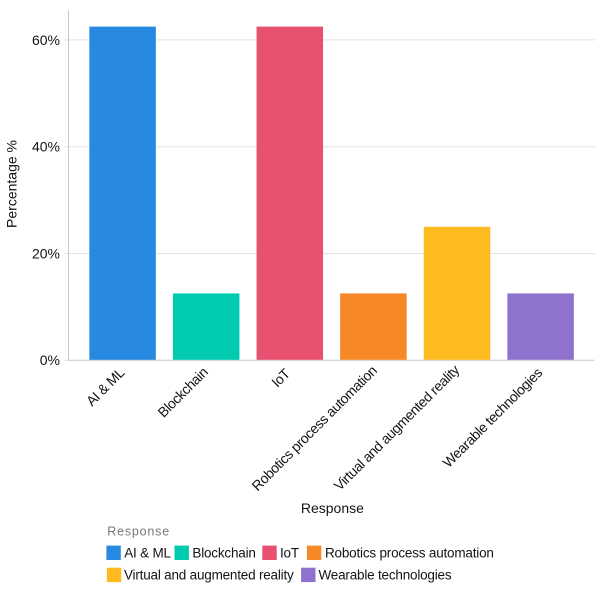 This screenshot has width=600, height=600. Describe the element at coordinates (409, 552) in the screenshot. I see `svg-text: Robotics process automation` at that location.